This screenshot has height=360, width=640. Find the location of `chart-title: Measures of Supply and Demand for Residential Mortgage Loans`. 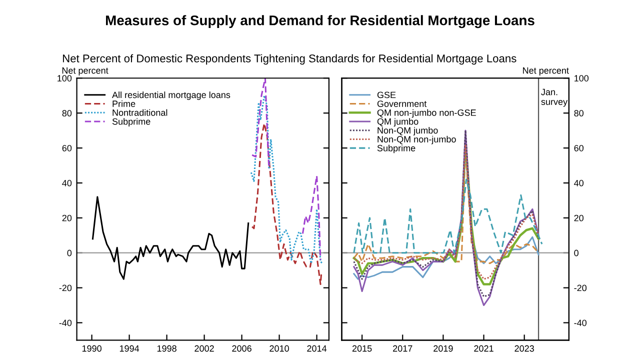

chart-title: Measures of Supply and Demand for Residential Mortgage Loans is located at coordinates (320, 21).